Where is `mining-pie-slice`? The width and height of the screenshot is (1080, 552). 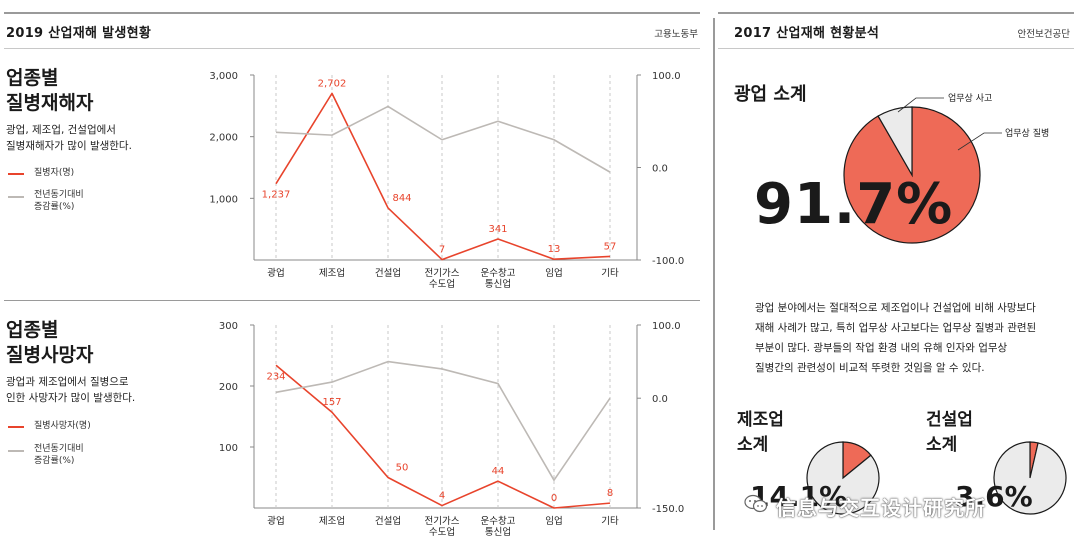 mining-pie-slice is located at coordinates (895, 142).